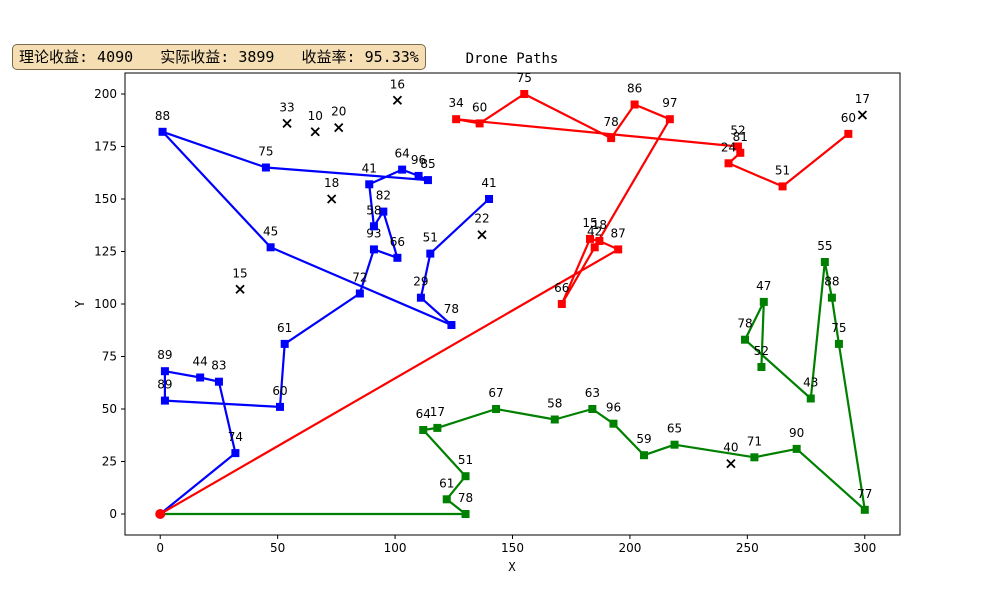  I want to click on y-tick-label: 75, so click(109, 357).